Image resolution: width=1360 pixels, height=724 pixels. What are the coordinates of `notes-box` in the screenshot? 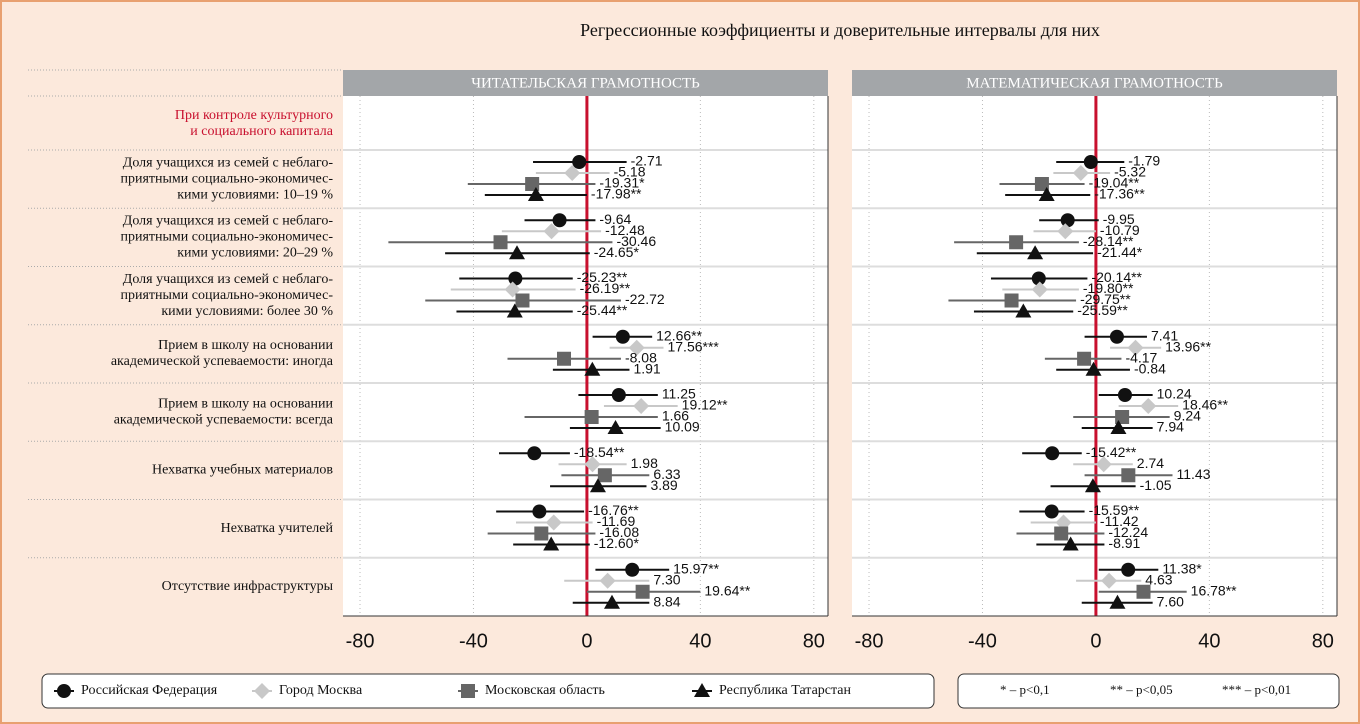 It's located at (1148, 691).